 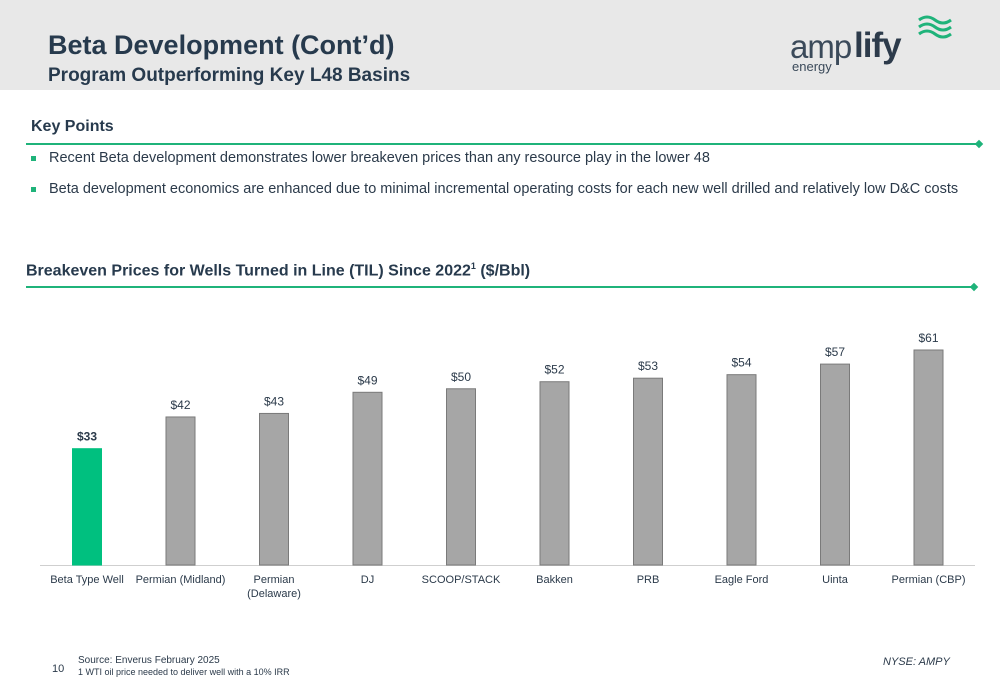 What do you see at coordinates (149, 660) in the screenshot?
I see `source-note: Source: Enverus February 2025` at bounding box center [149, 660].